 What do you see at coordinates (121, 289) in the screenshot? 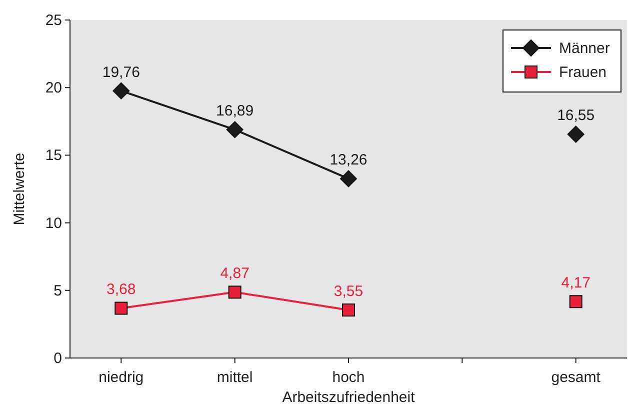
I see `data-label: 3,68` at bounding box center [121, 289].